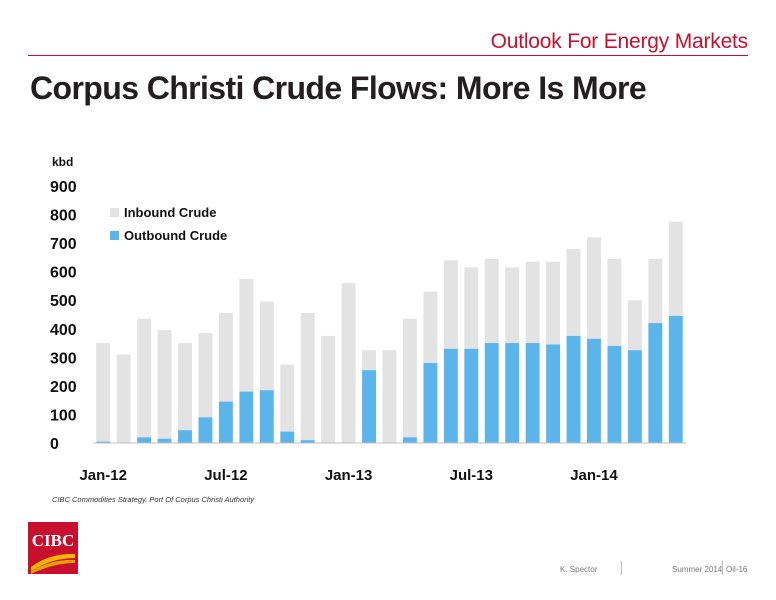 The width and height of the screenshot is (776, 600). I want to click on page-title: Corpus Christi Crude Flows: More Is More, so click(338, 88).